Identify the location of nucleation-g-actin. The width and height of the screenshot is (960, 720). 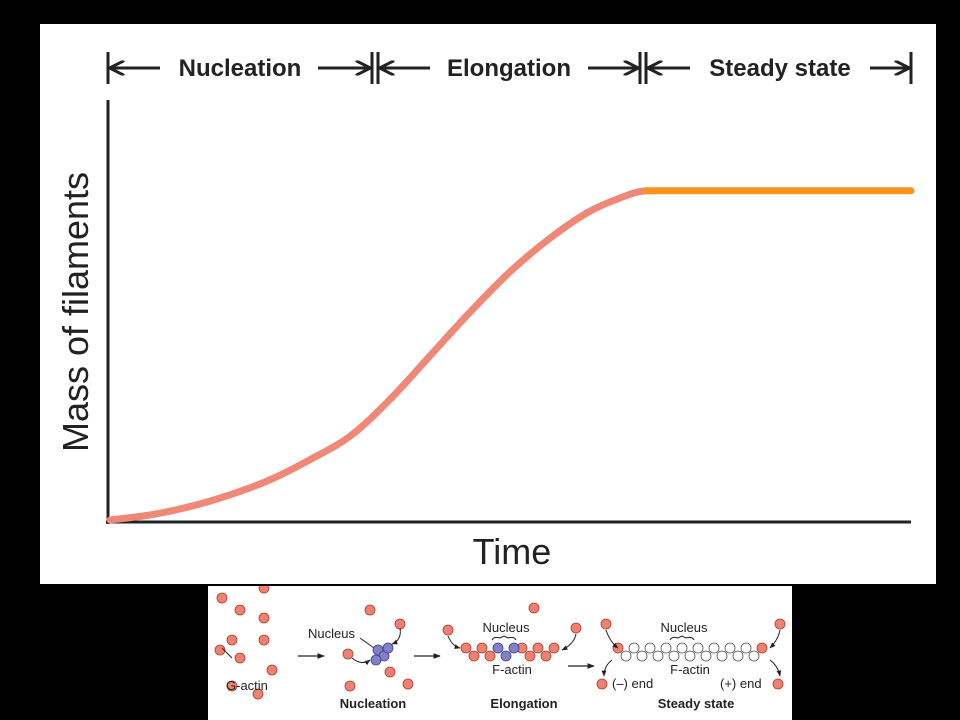
(378, 648).